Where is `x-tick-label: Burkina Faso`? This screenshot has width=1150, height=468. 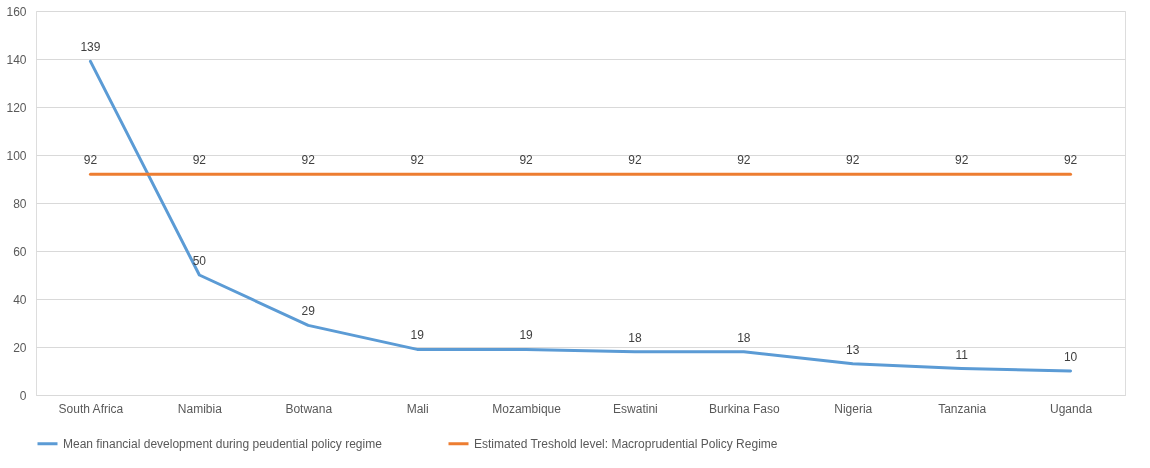 x-tick-label: Burkina Faso is located at coordinates (745, 408).